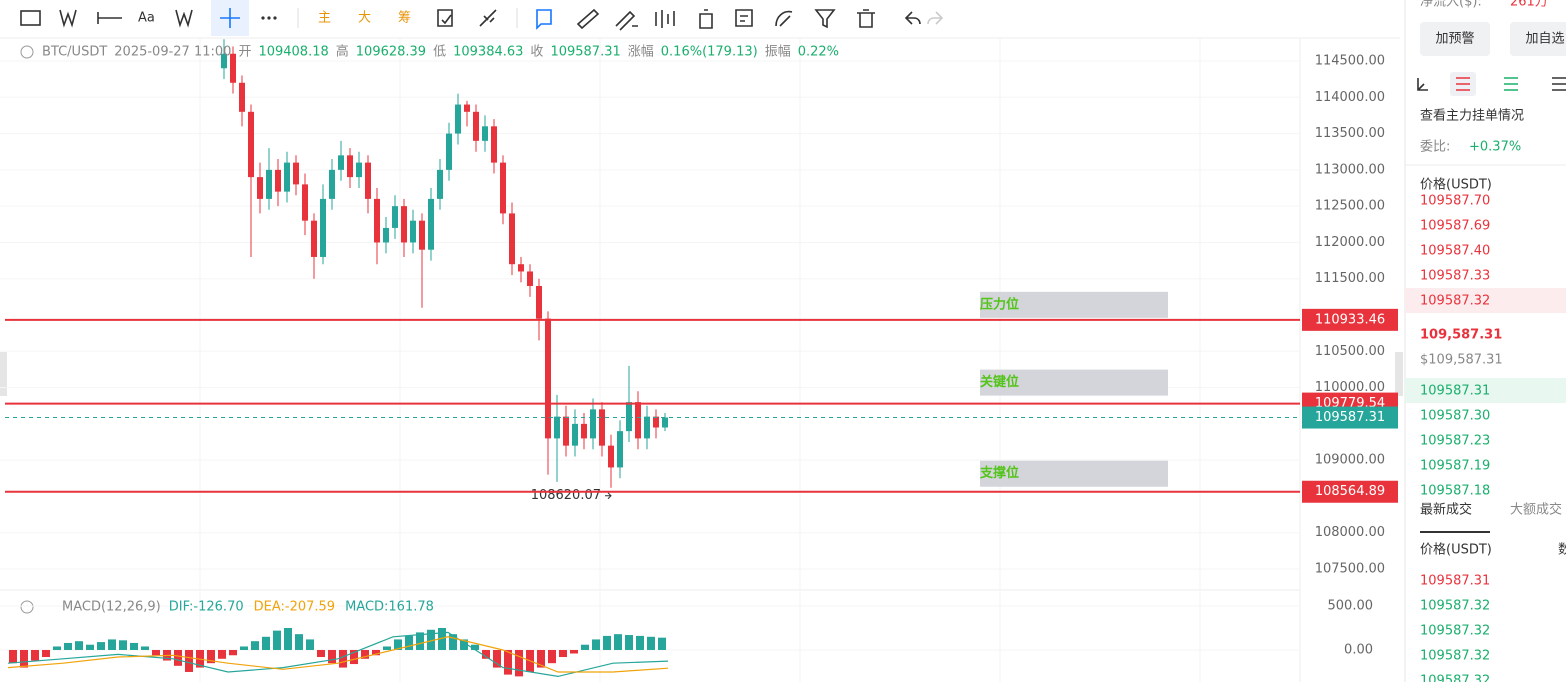 The image size is (1566, 682). Describe the element at coordinates (1358, 649) in the screenshot. I see `y-tick-label: 0.00` at that location.